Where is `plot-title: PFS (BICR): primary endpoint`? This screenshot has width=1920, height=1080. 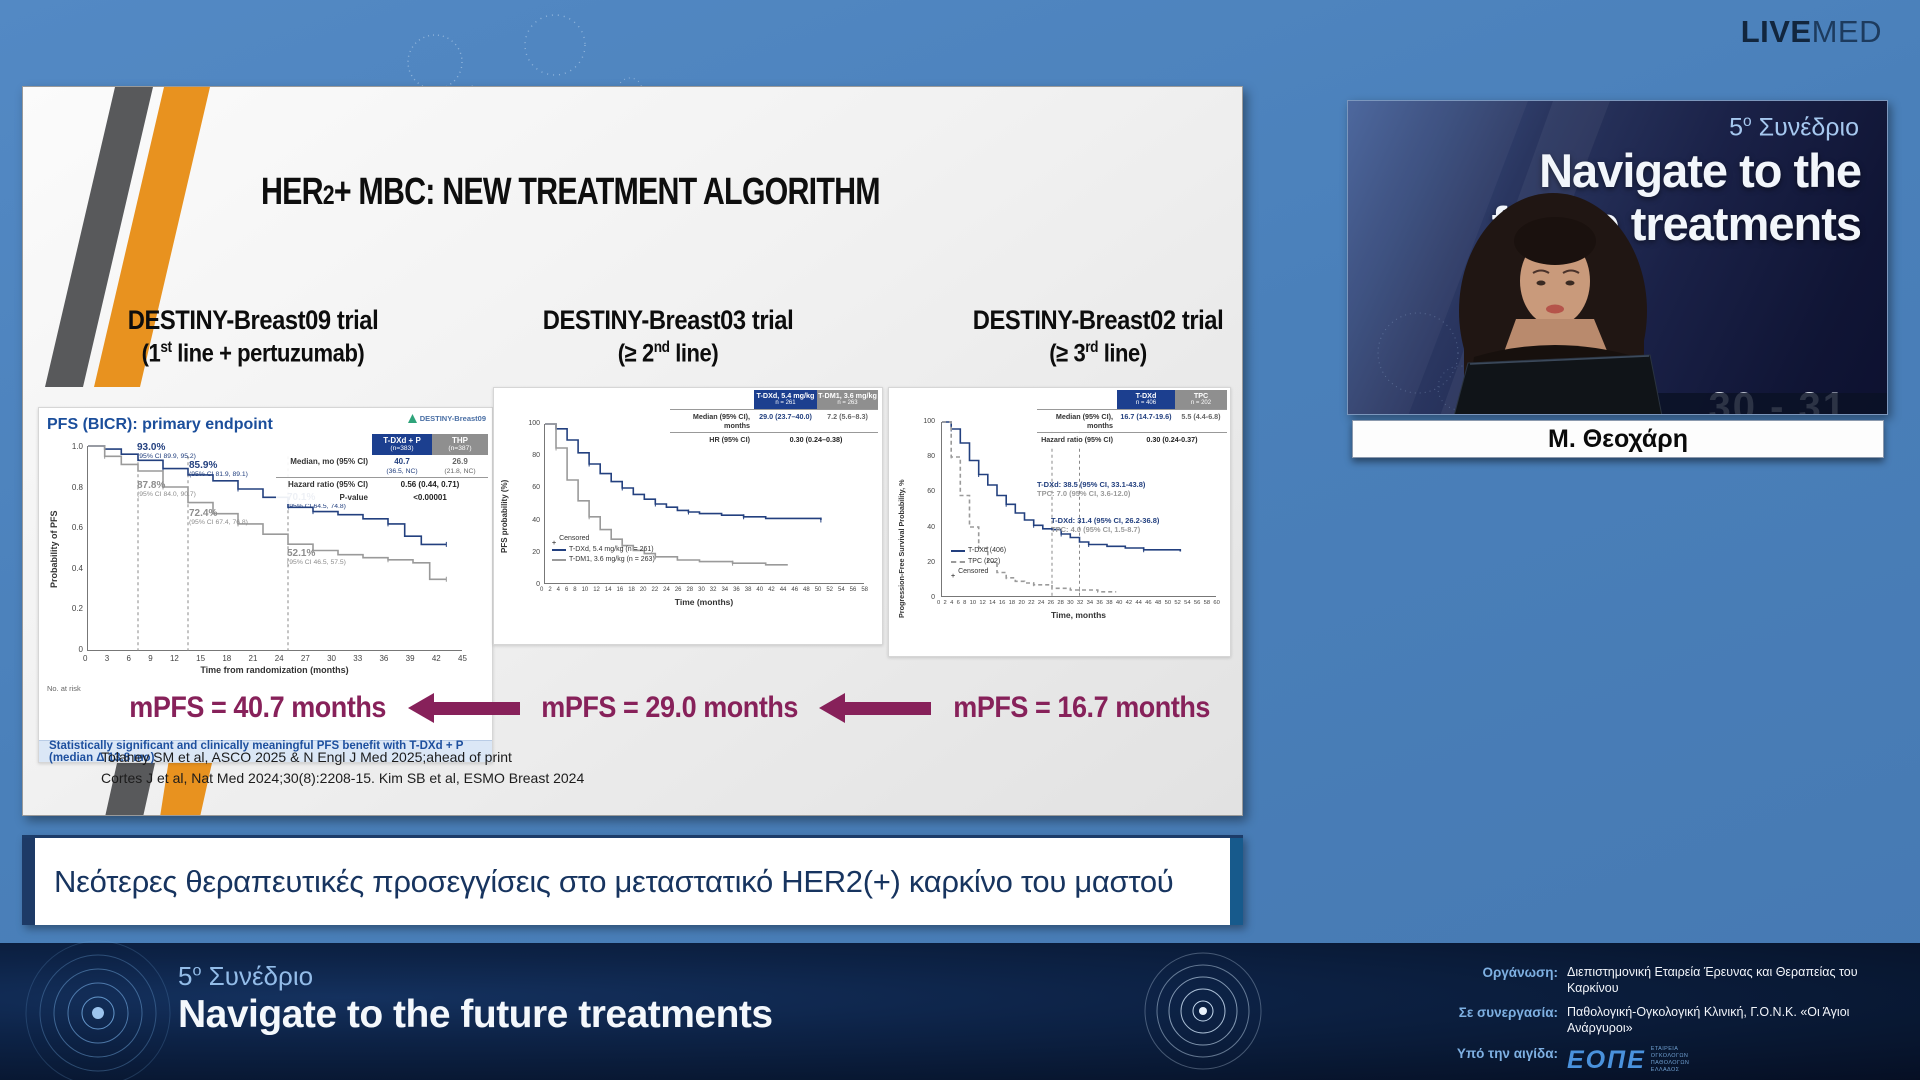
plot-title: PFS (BICR): primary endpoint is located at coordinates (160, 424).